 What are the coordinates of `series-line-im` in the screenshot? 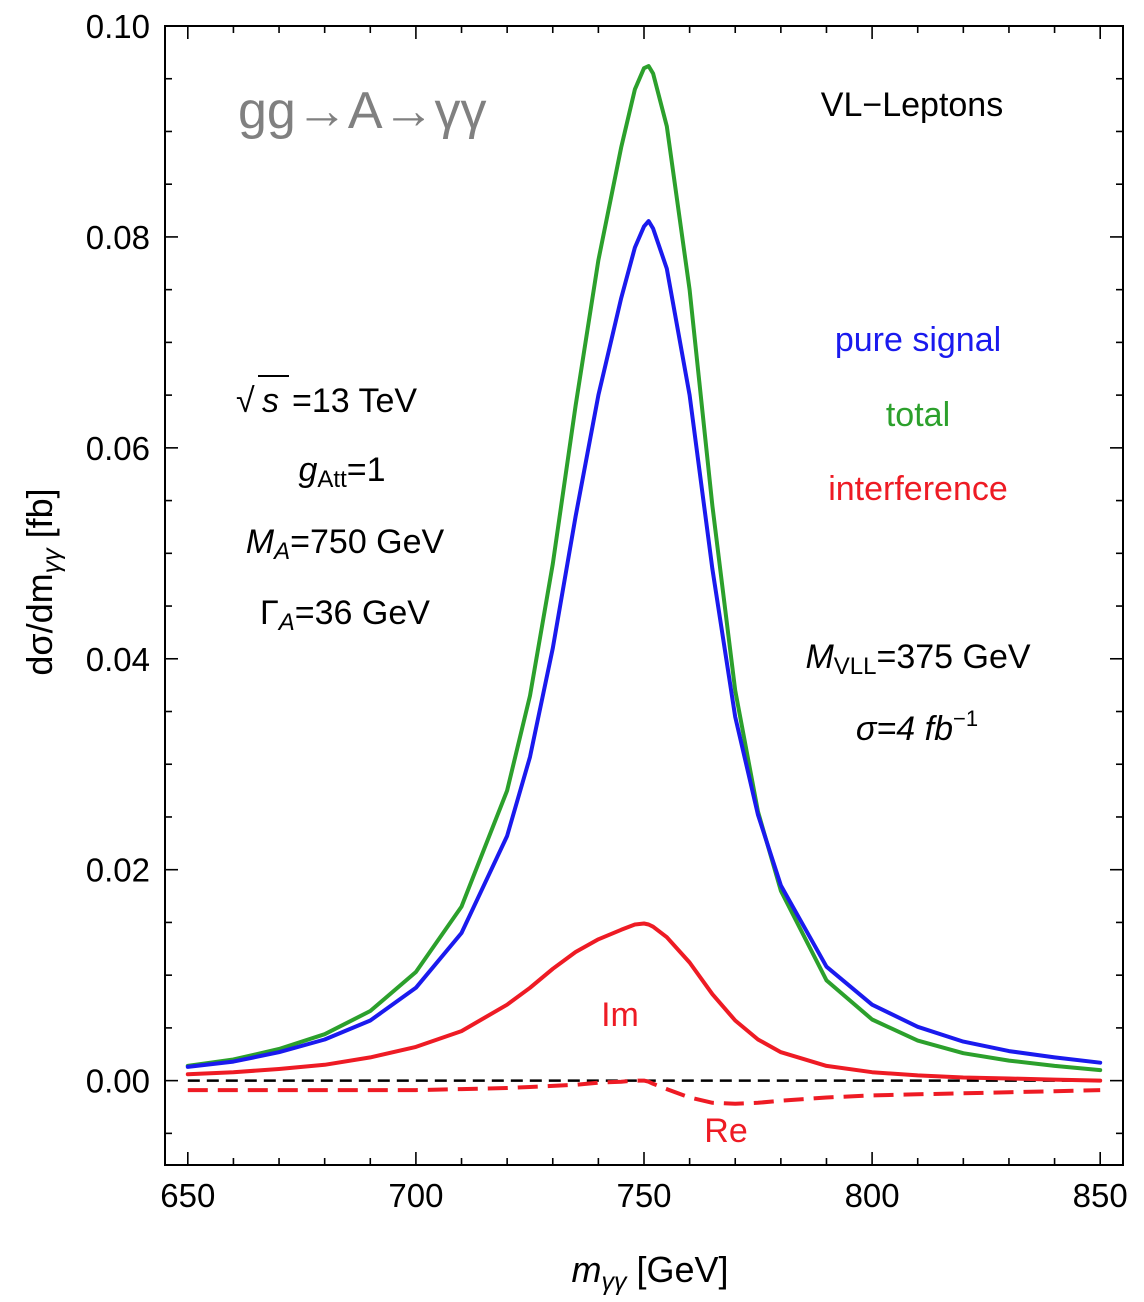 It's located at (644, 1002).